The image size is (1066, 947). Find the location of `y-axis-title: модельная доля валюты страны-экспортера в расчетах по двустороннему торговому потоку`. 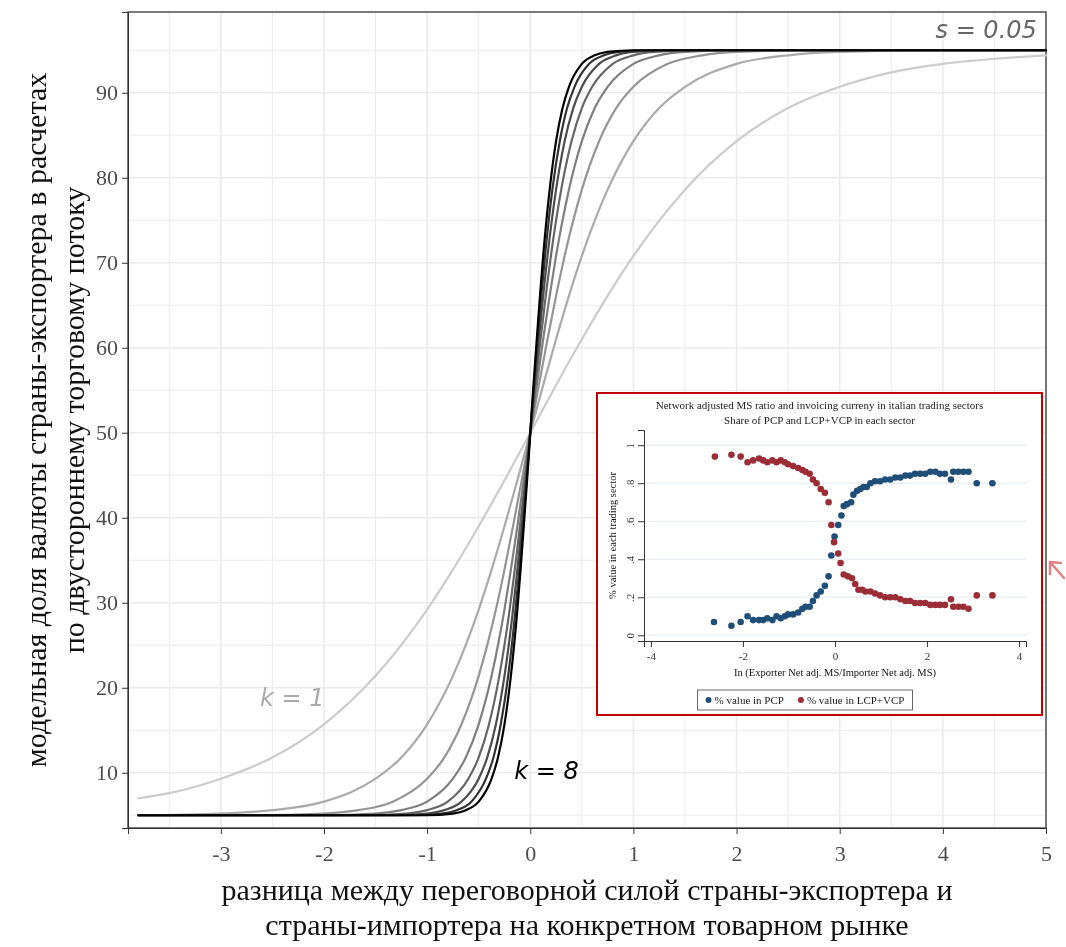

y-axis-title: модельная доля валюты страны-экспортера в расчетах по двустороннему торговому потоку is located at coordinates (54, 420).